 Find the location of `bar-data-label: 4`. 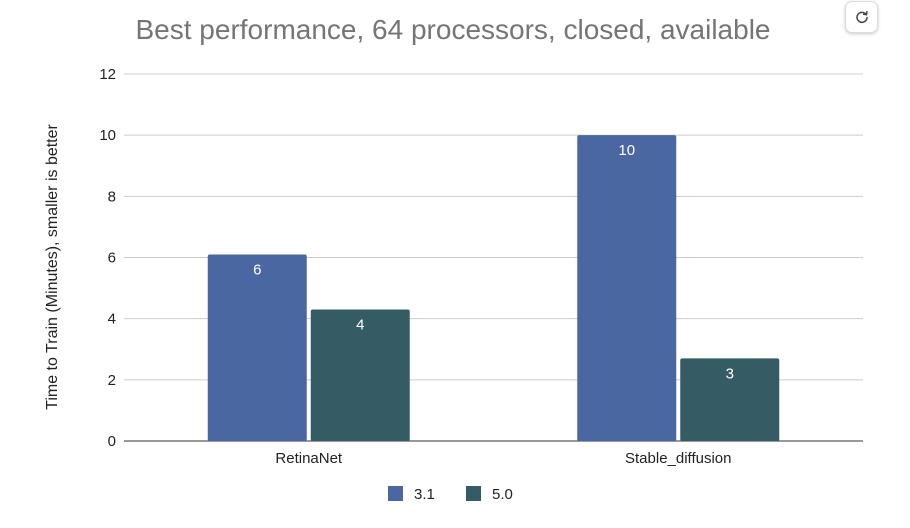

bar-data-label: 4 is located at coordinates (360, 324).